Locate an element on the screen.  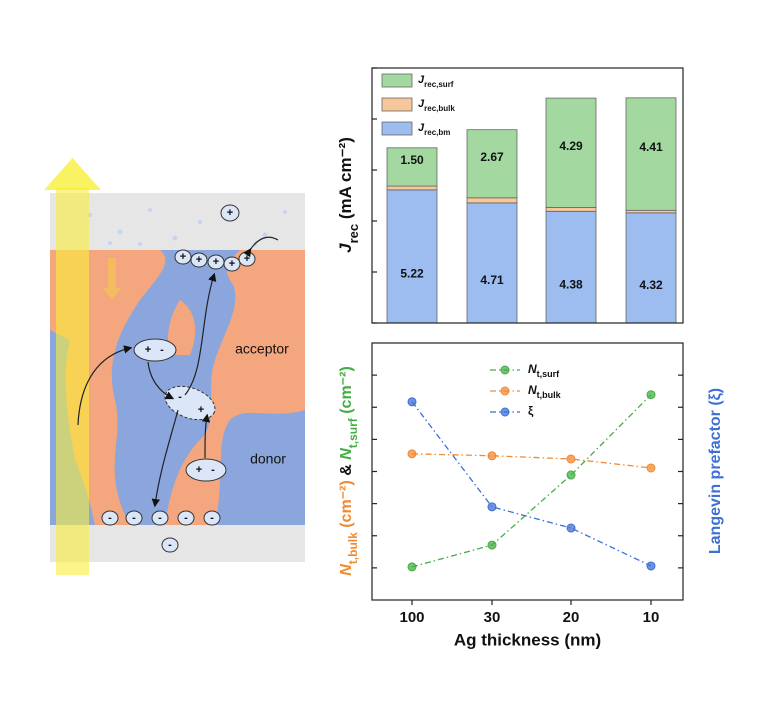
light-arrow is located at coordinates (72, 174).